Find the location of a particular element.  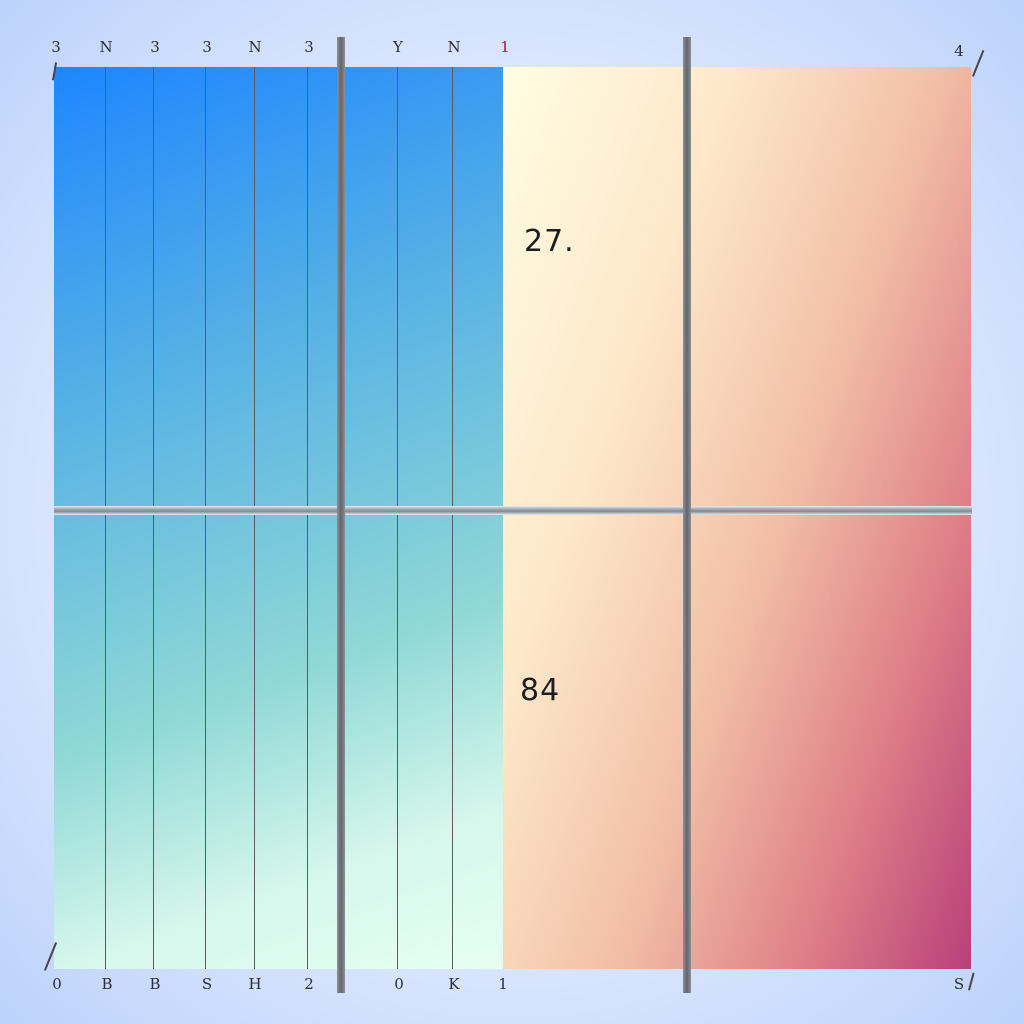

upper-value-label: 27. is located at coordinates (549, 241).